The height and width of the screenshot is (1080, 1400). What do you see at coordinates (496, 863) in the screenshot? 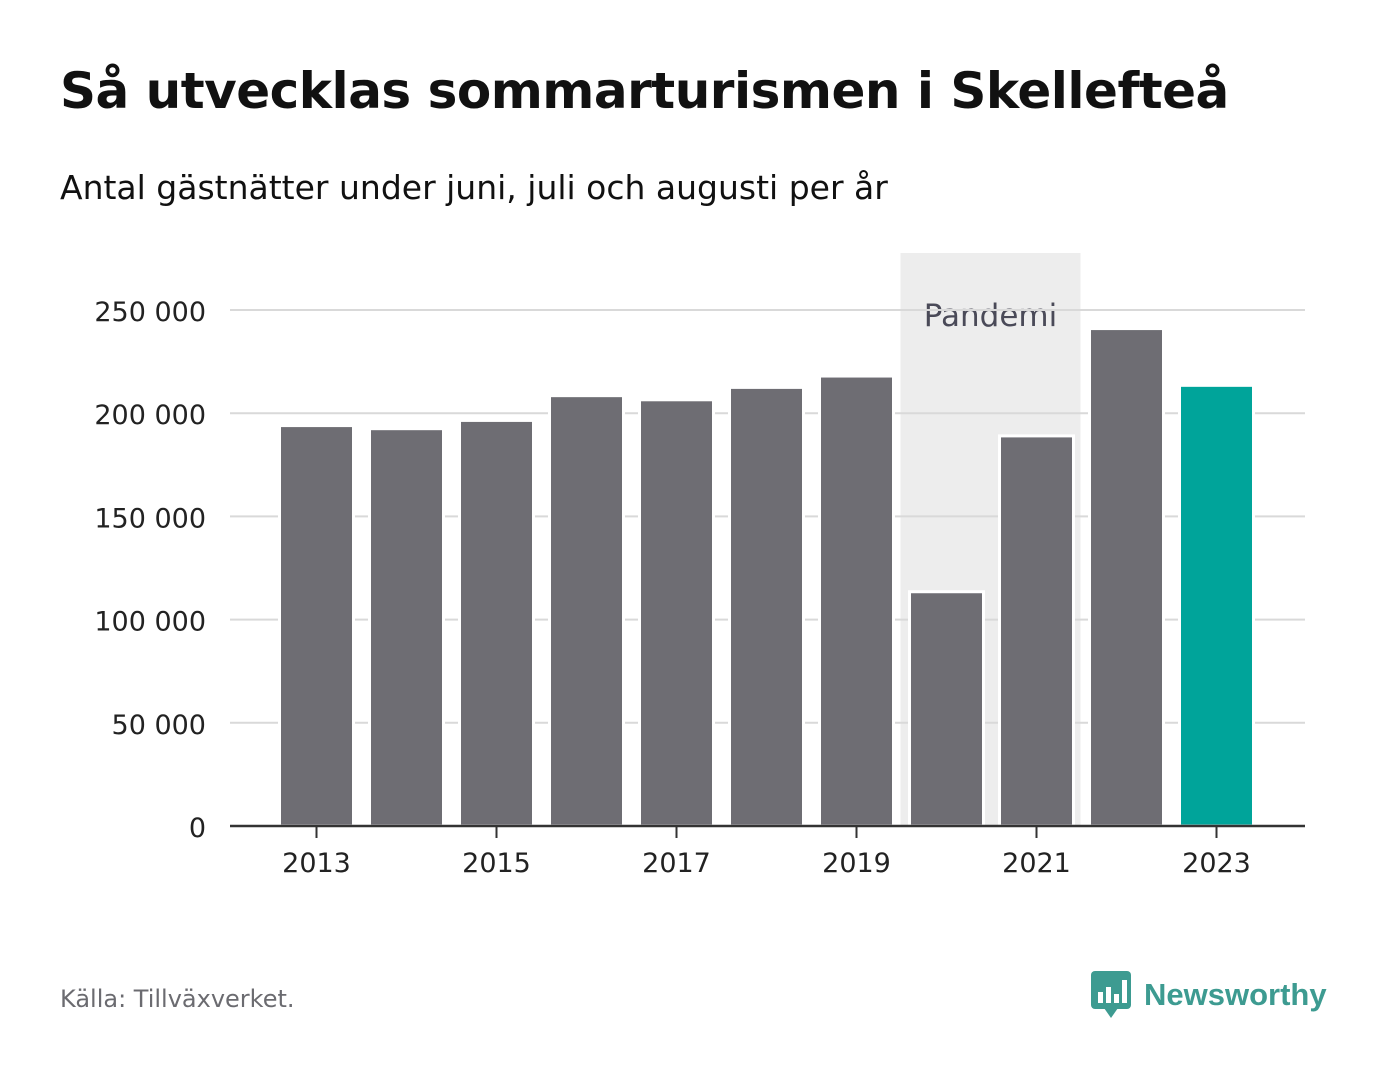
I see `x-tick-label: 2015` at bounding box center [496, 863].